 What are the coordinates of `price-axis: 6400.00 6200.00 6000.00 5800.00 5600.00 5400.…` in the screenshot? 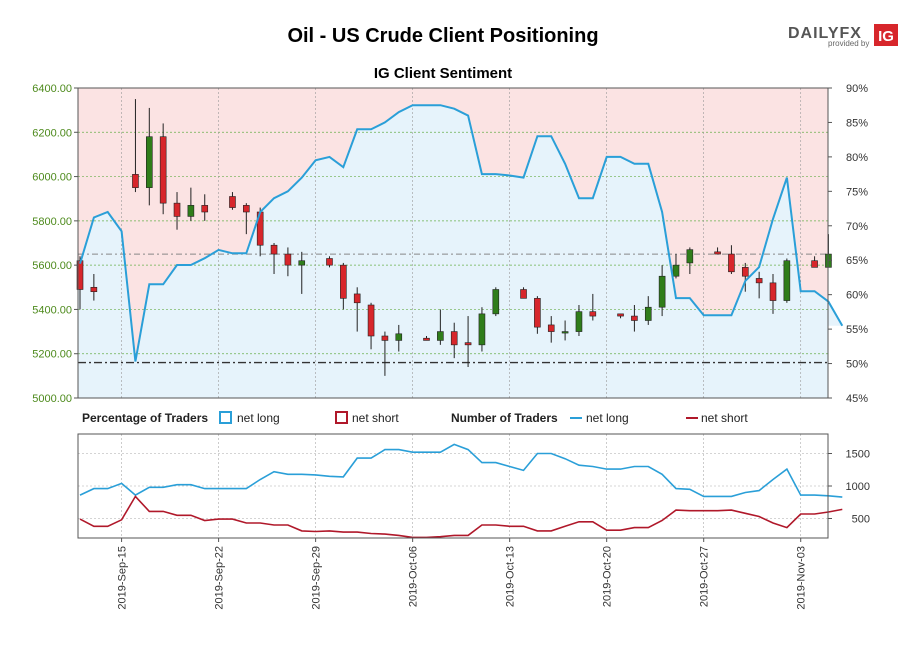 It's located at (55, 244).